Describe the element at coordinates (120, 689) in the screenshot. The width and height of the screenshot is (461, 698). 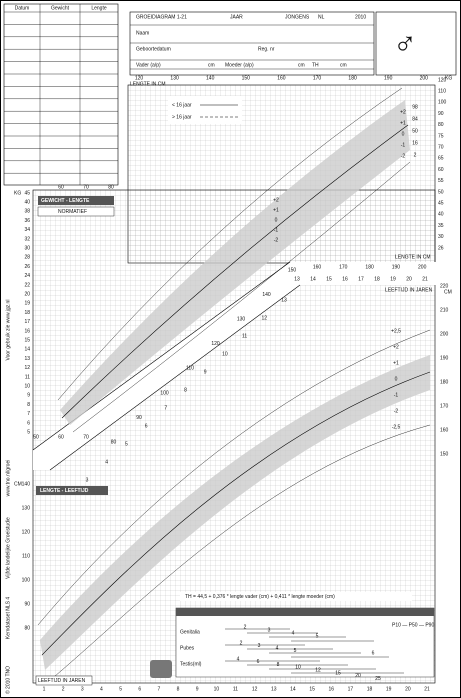
I see `x-tick-label: 5` at that location.